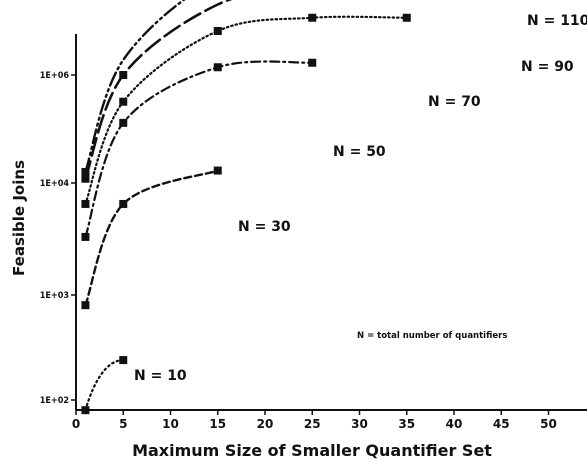 The width and height of the screenshot is (587, 462). Describe the element at coordinates (265, 424) in the screenshot. I see `x-tick-label: 20` at that location.